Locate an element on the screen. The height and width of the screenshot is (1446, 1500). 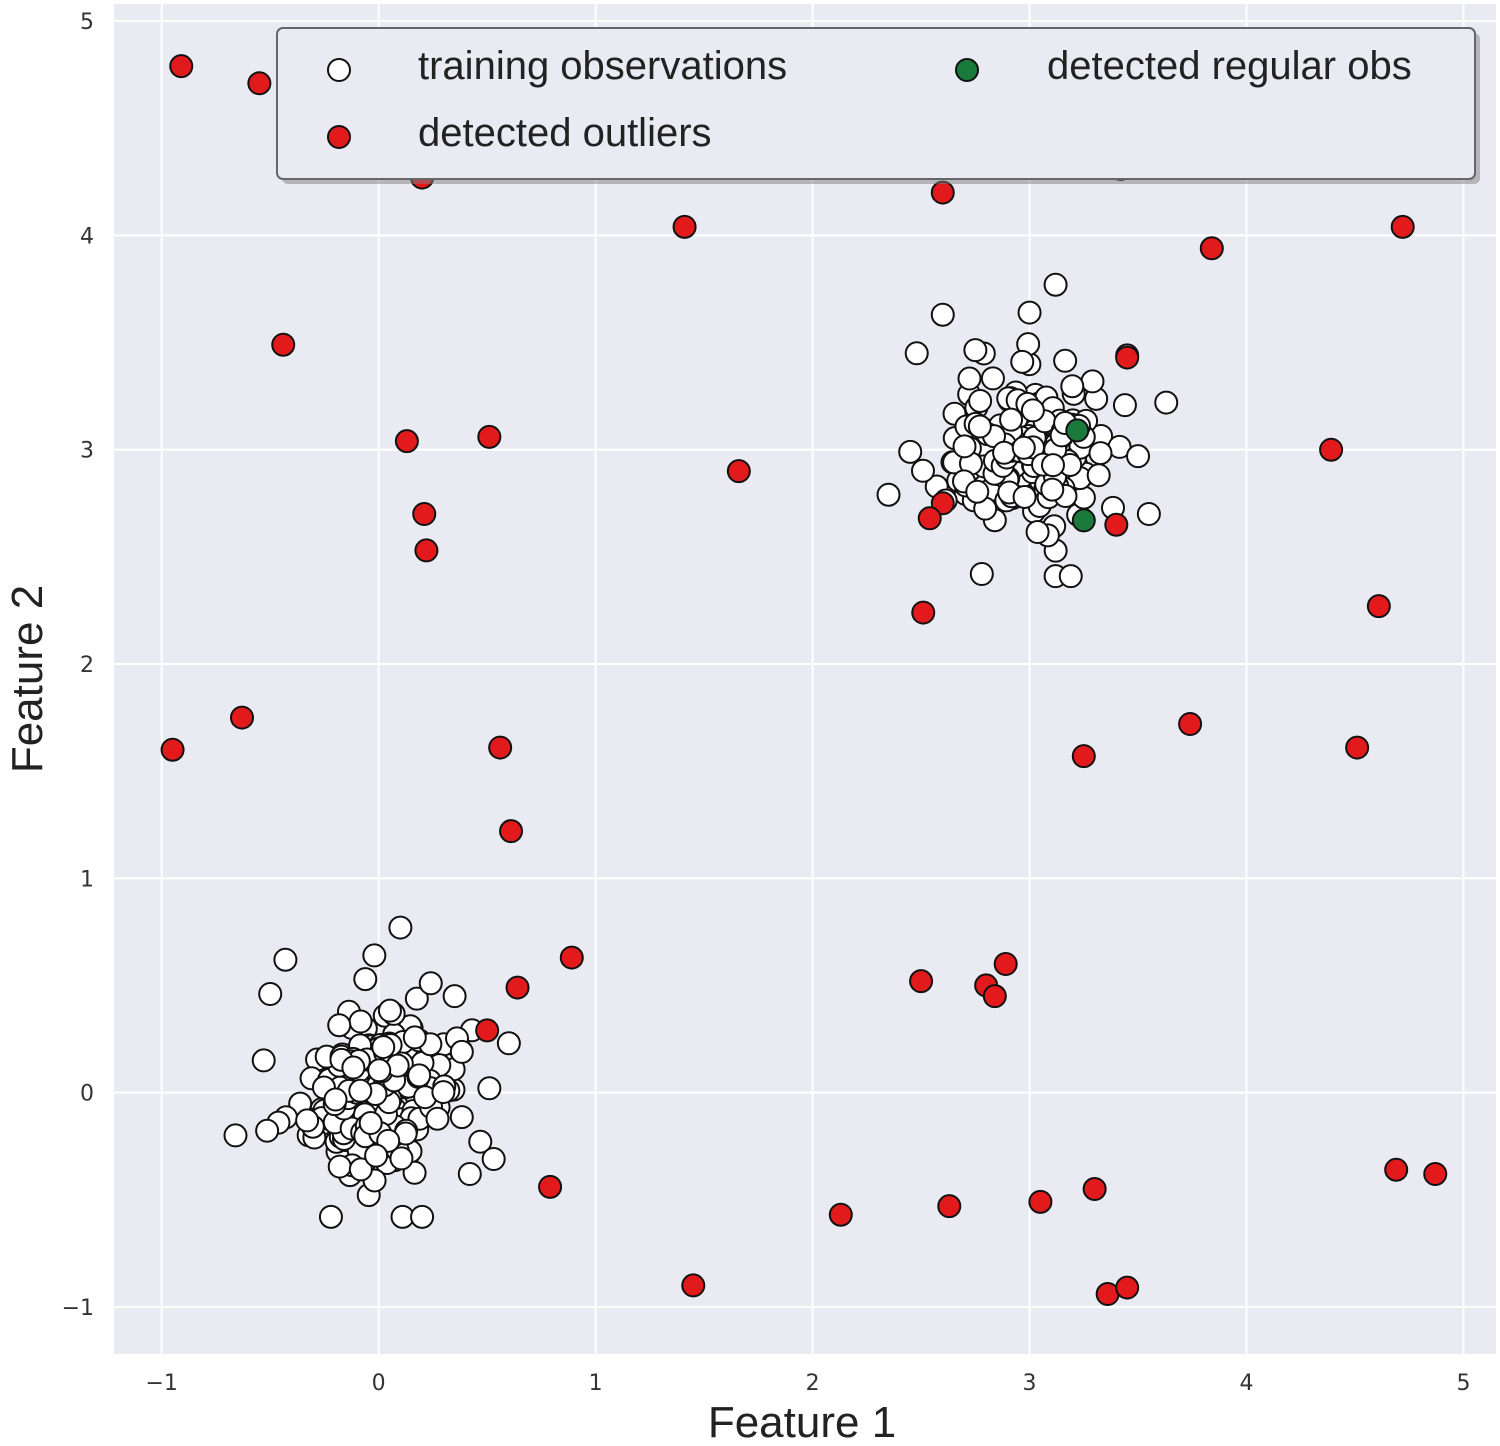
x-tick-label: 5 is located at coordinates (1463, 1383).